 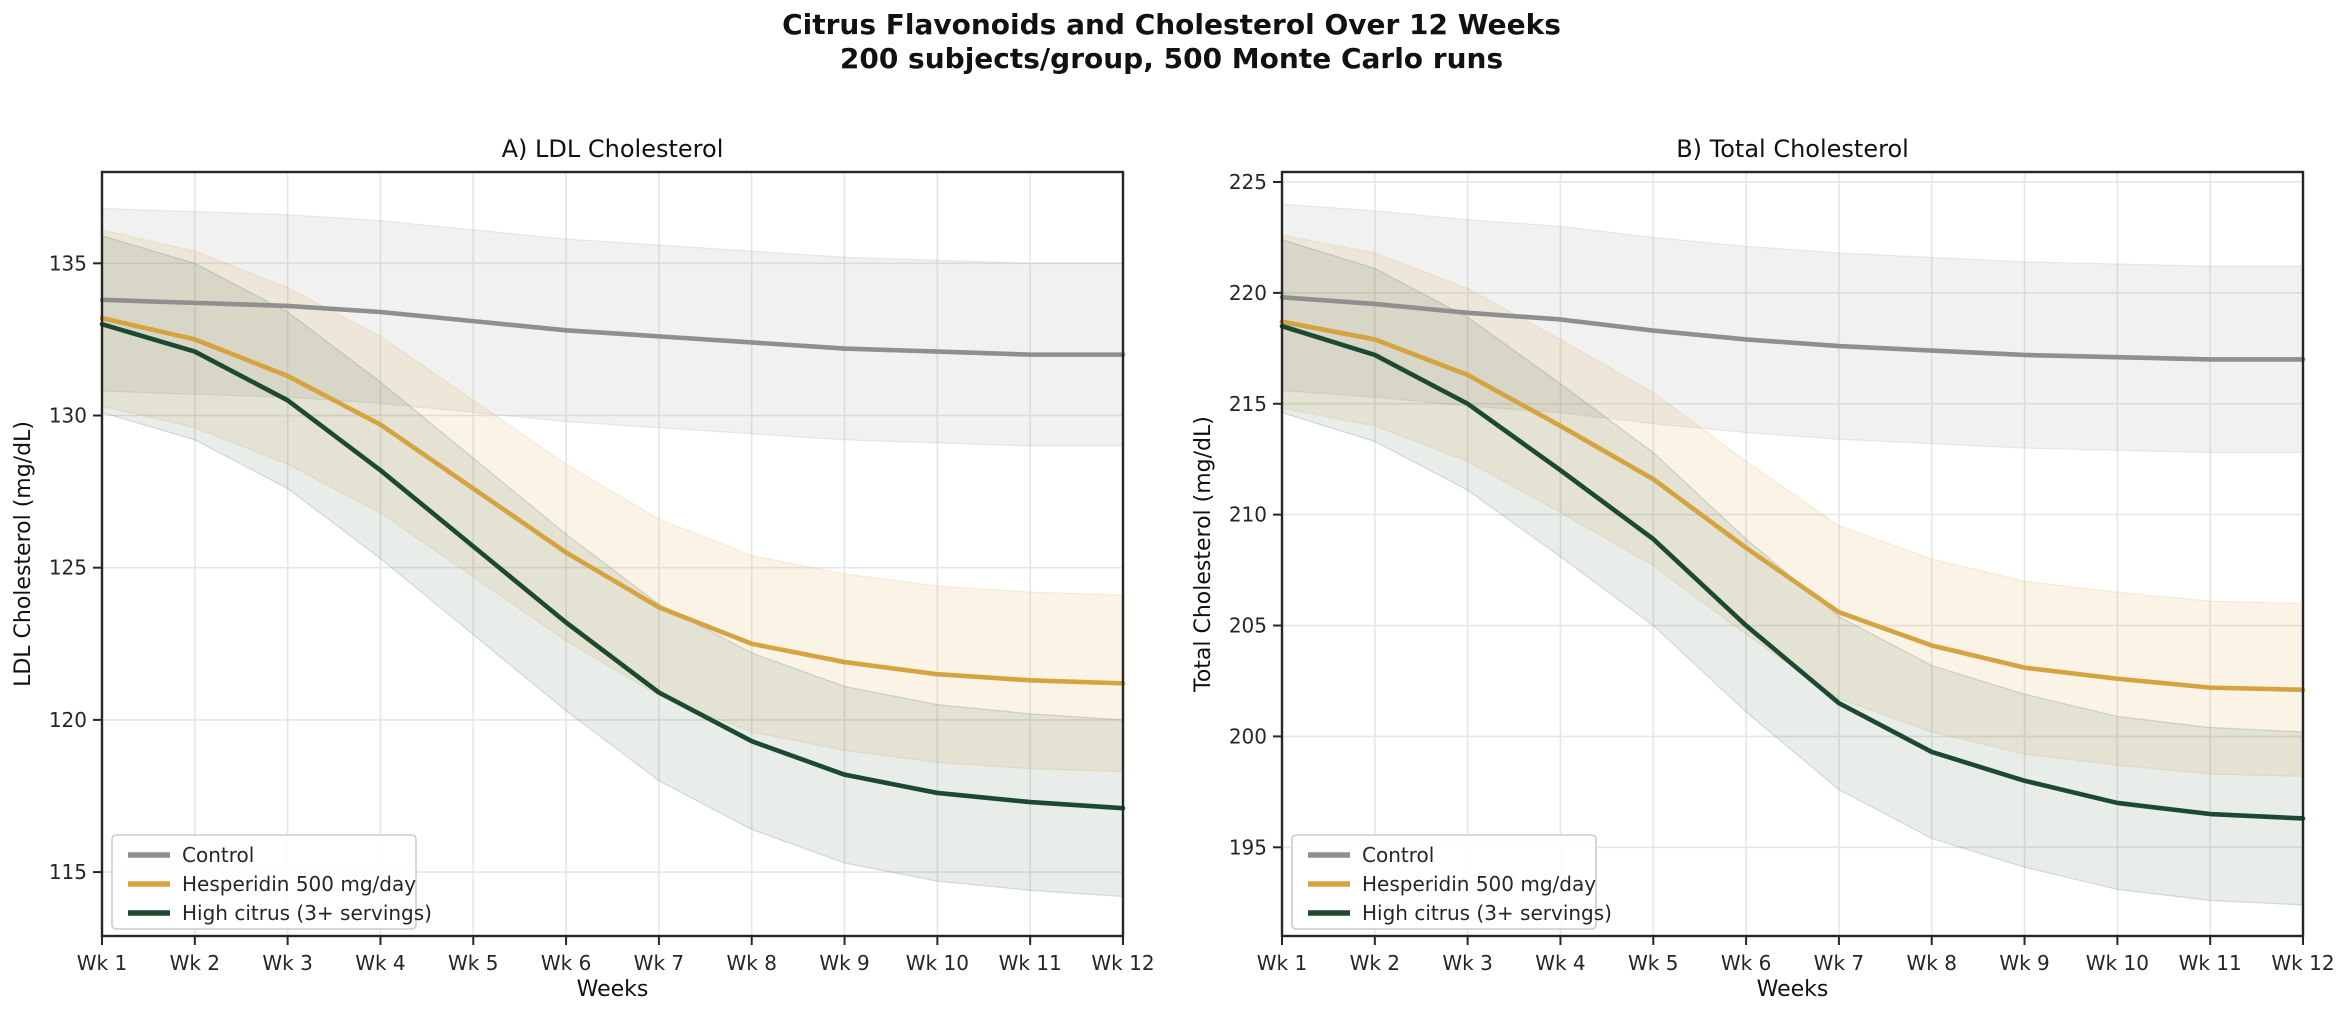 I want to click on y-tick-label: 215, so click(x=1248, y=404).